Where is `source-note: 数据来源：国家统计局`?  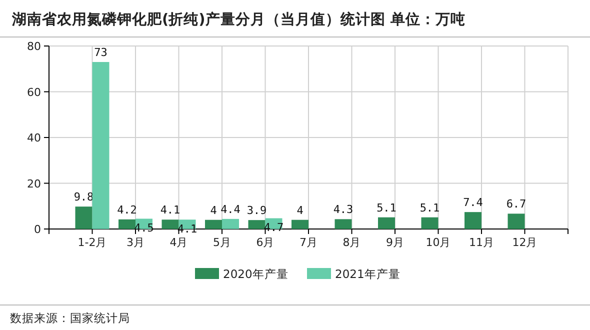 source-note: 数据来源：国家统计局 is located at coordinates (70, 318).